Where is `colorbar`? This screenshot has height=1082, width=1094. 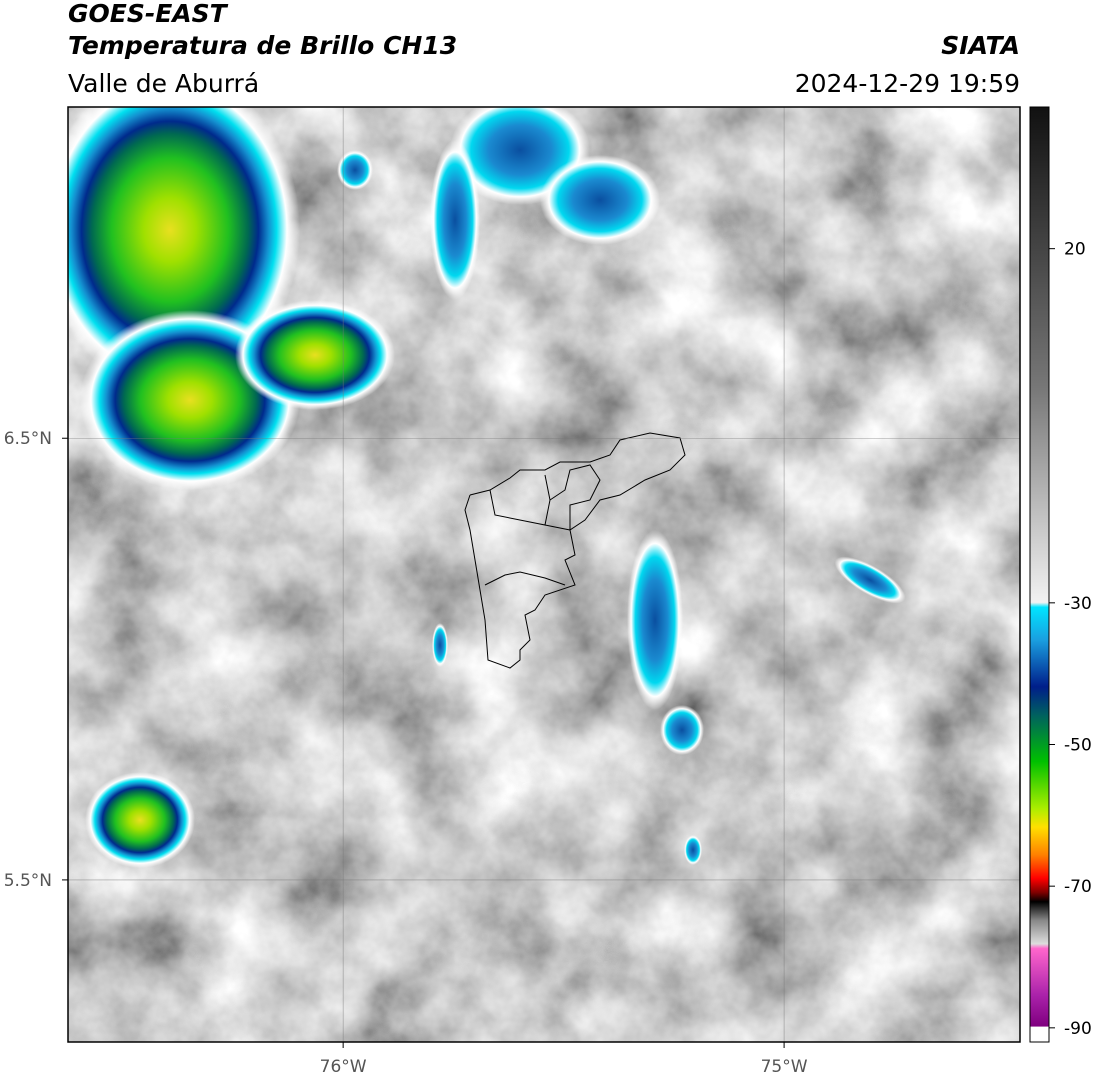 colorbar is located at coordinates (1039, 574).